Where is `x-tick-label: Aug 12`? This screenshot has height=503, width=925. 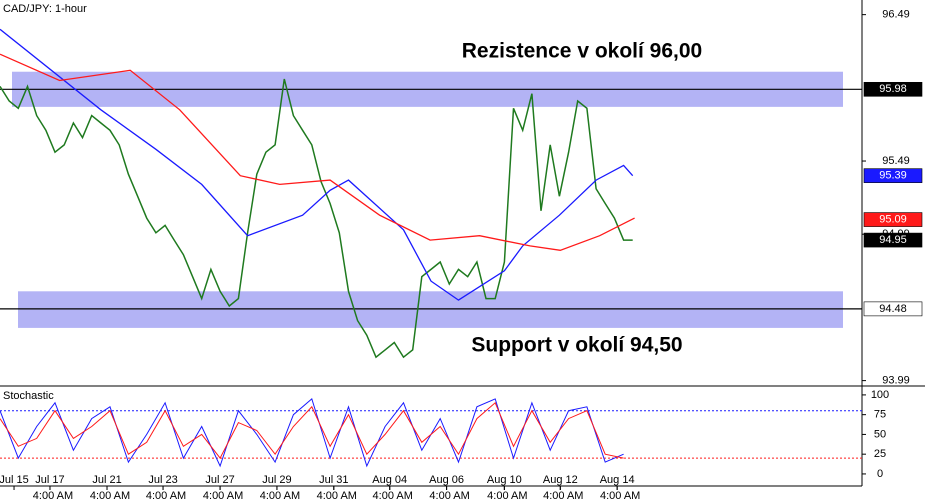 x-tick-label: Aug 12 is located at coordinates (560, 480).